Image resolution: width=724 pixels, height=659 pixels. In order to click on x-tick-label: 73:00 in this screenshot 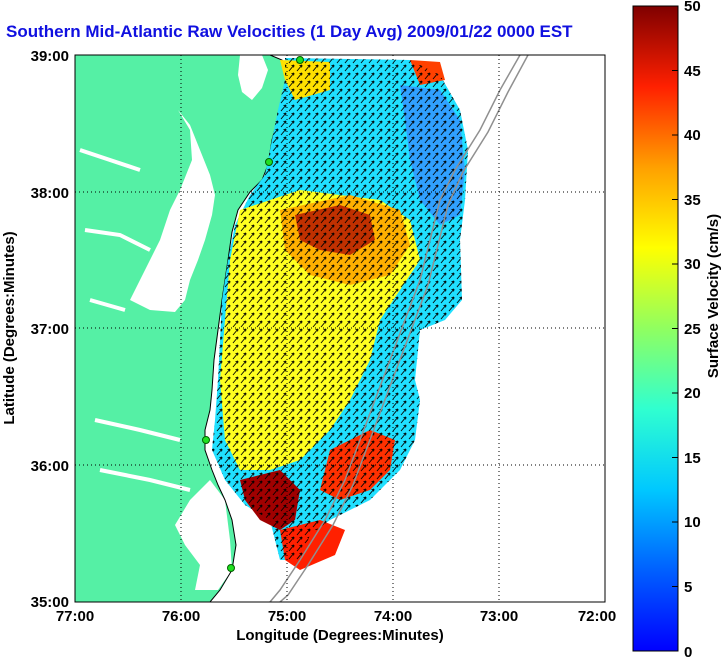, I will do `click(499, 616)`.